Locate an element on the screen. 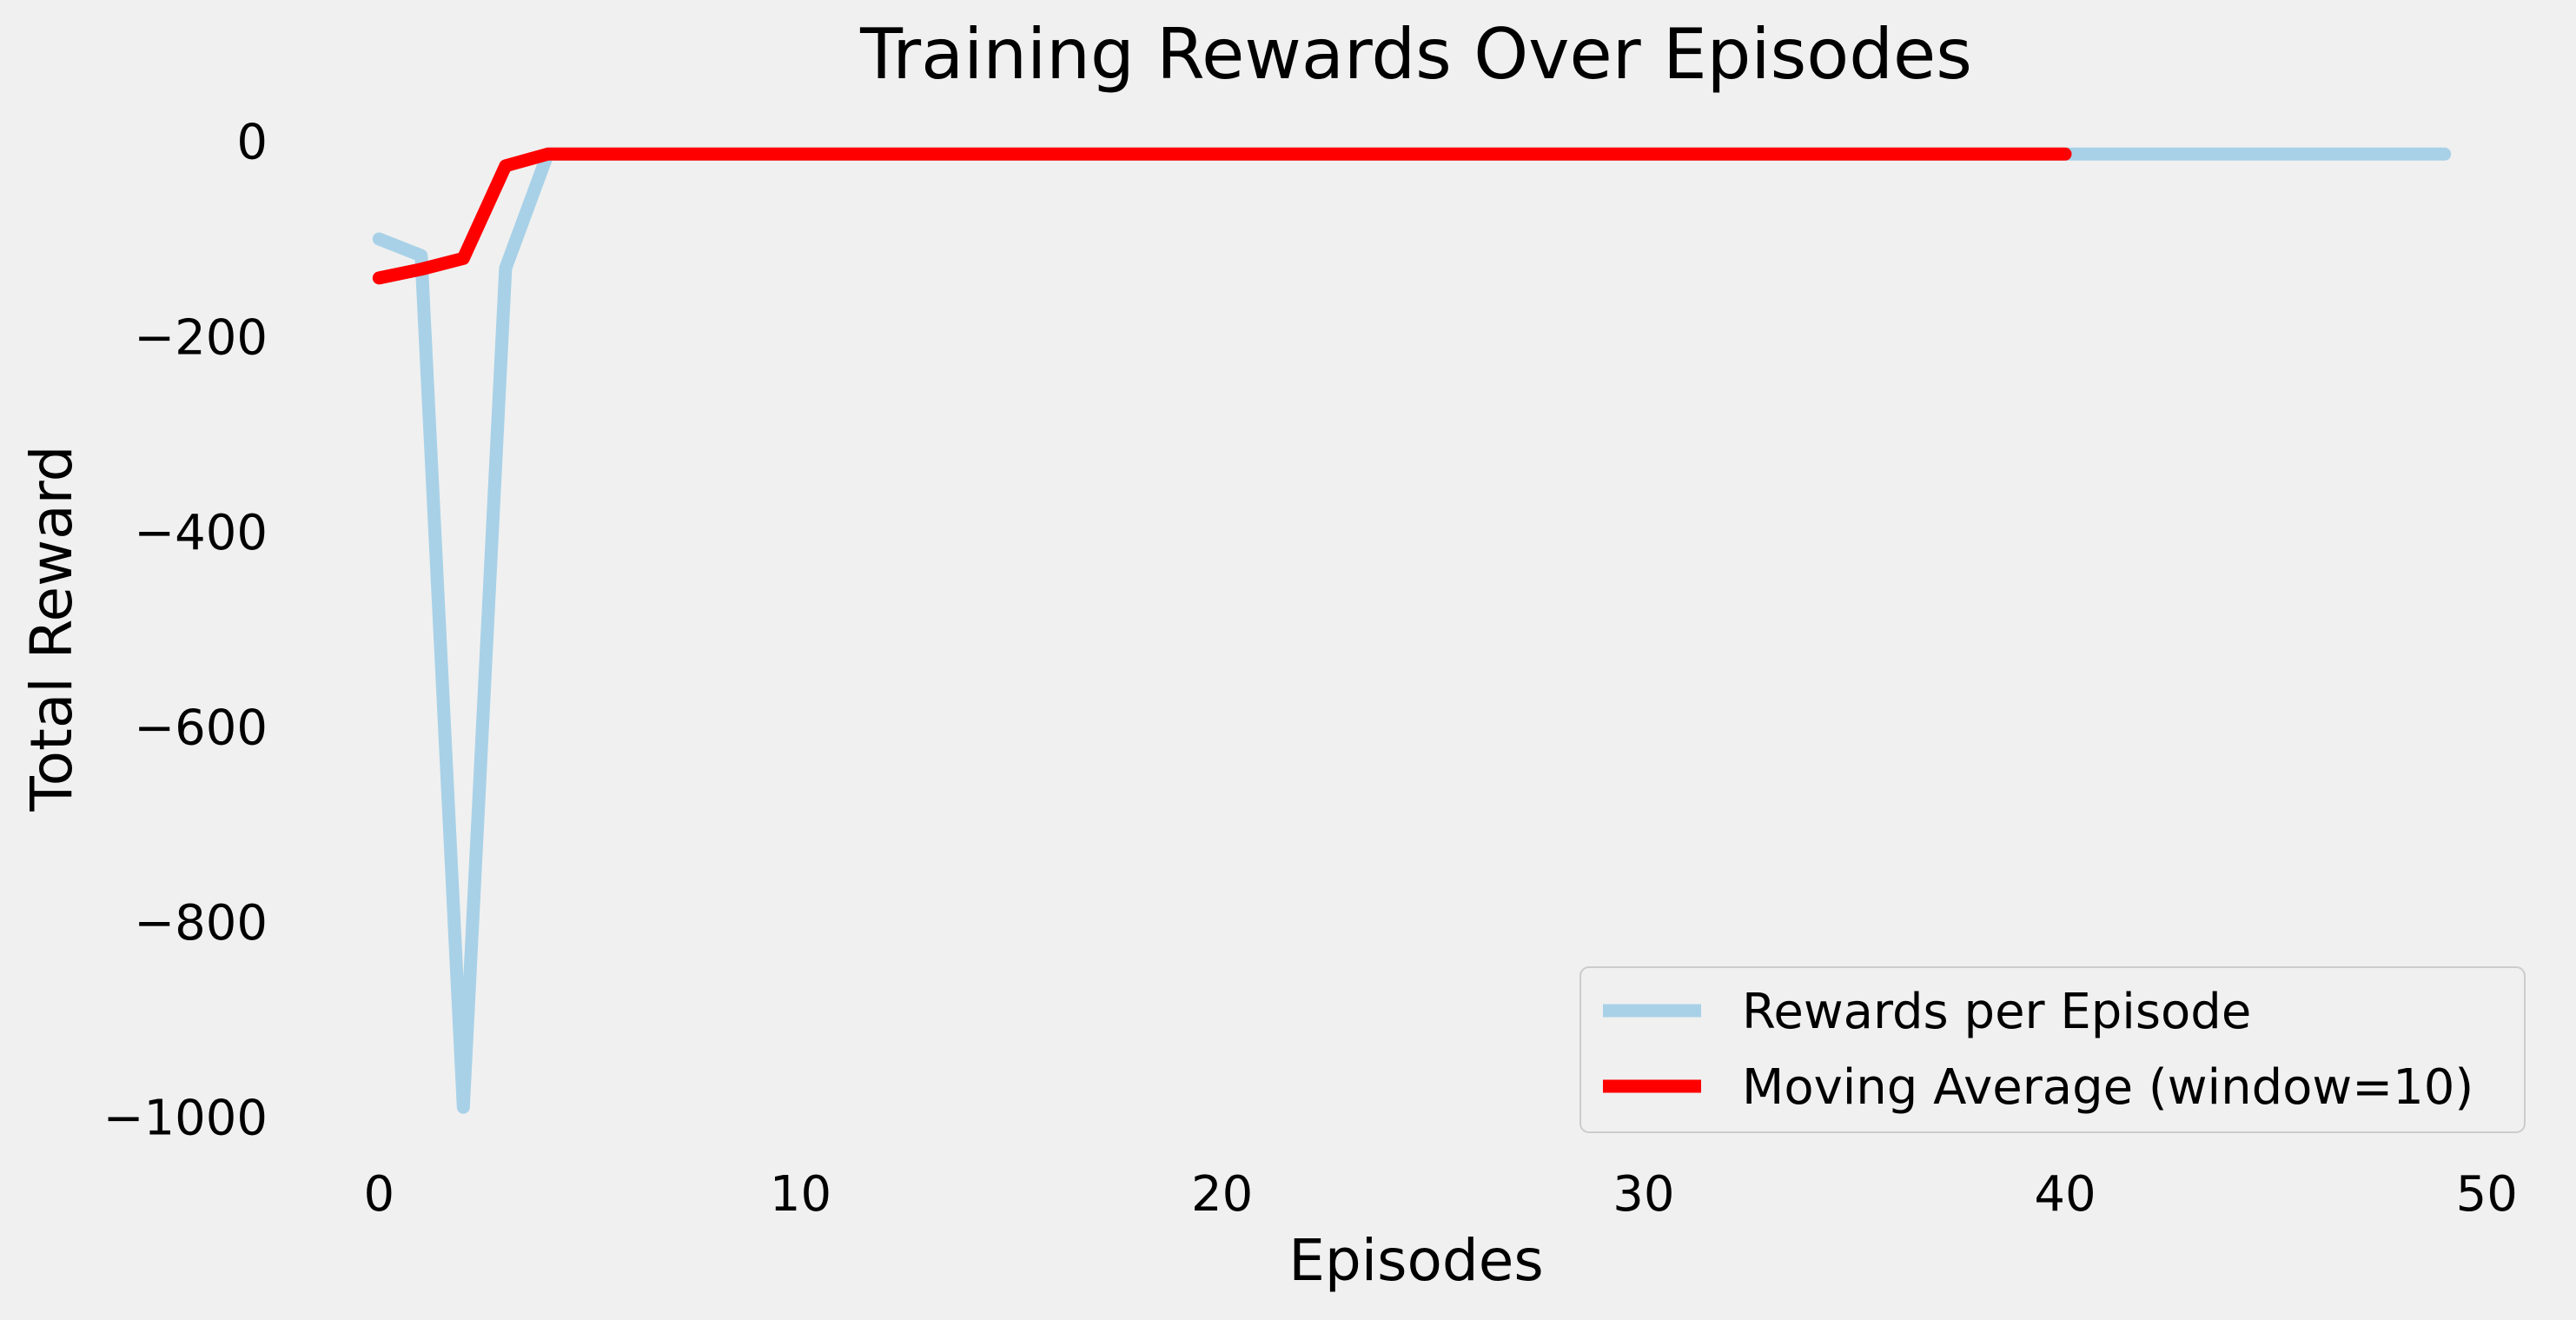 The height and width of the screenshot is (1320, 2576). x-tick-label: 50 is located at coordinates (2487, 1194).